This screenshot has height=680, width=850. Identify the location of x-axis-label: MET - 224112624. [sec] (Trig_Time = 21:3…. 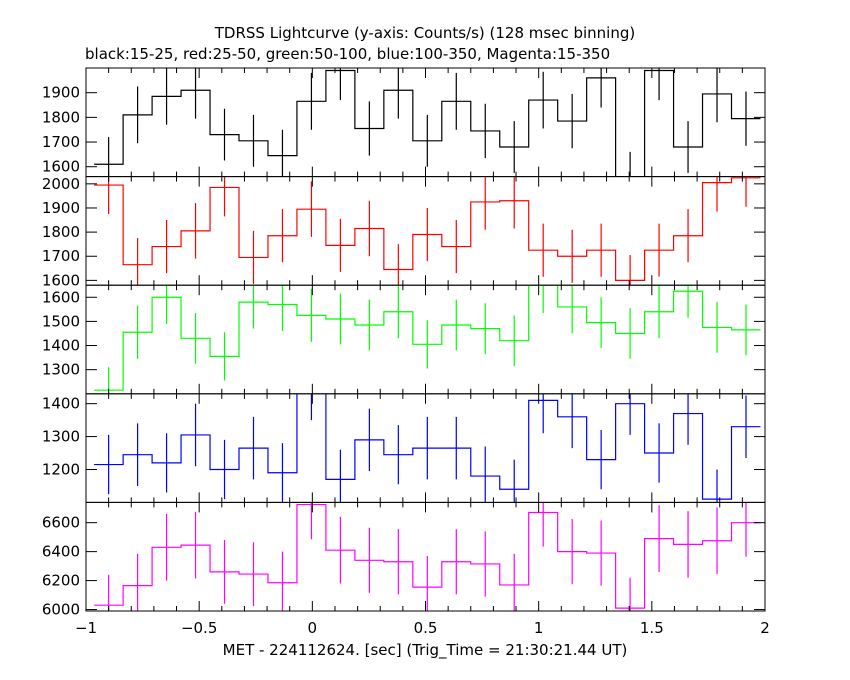
(425, 650).